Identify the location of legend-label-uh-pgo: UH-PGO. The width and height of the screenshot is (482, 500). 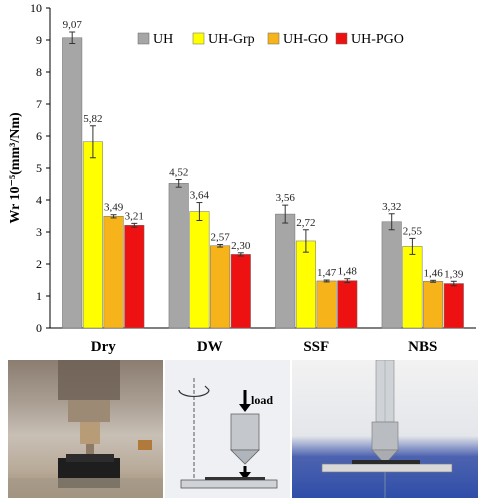
(377, 39).